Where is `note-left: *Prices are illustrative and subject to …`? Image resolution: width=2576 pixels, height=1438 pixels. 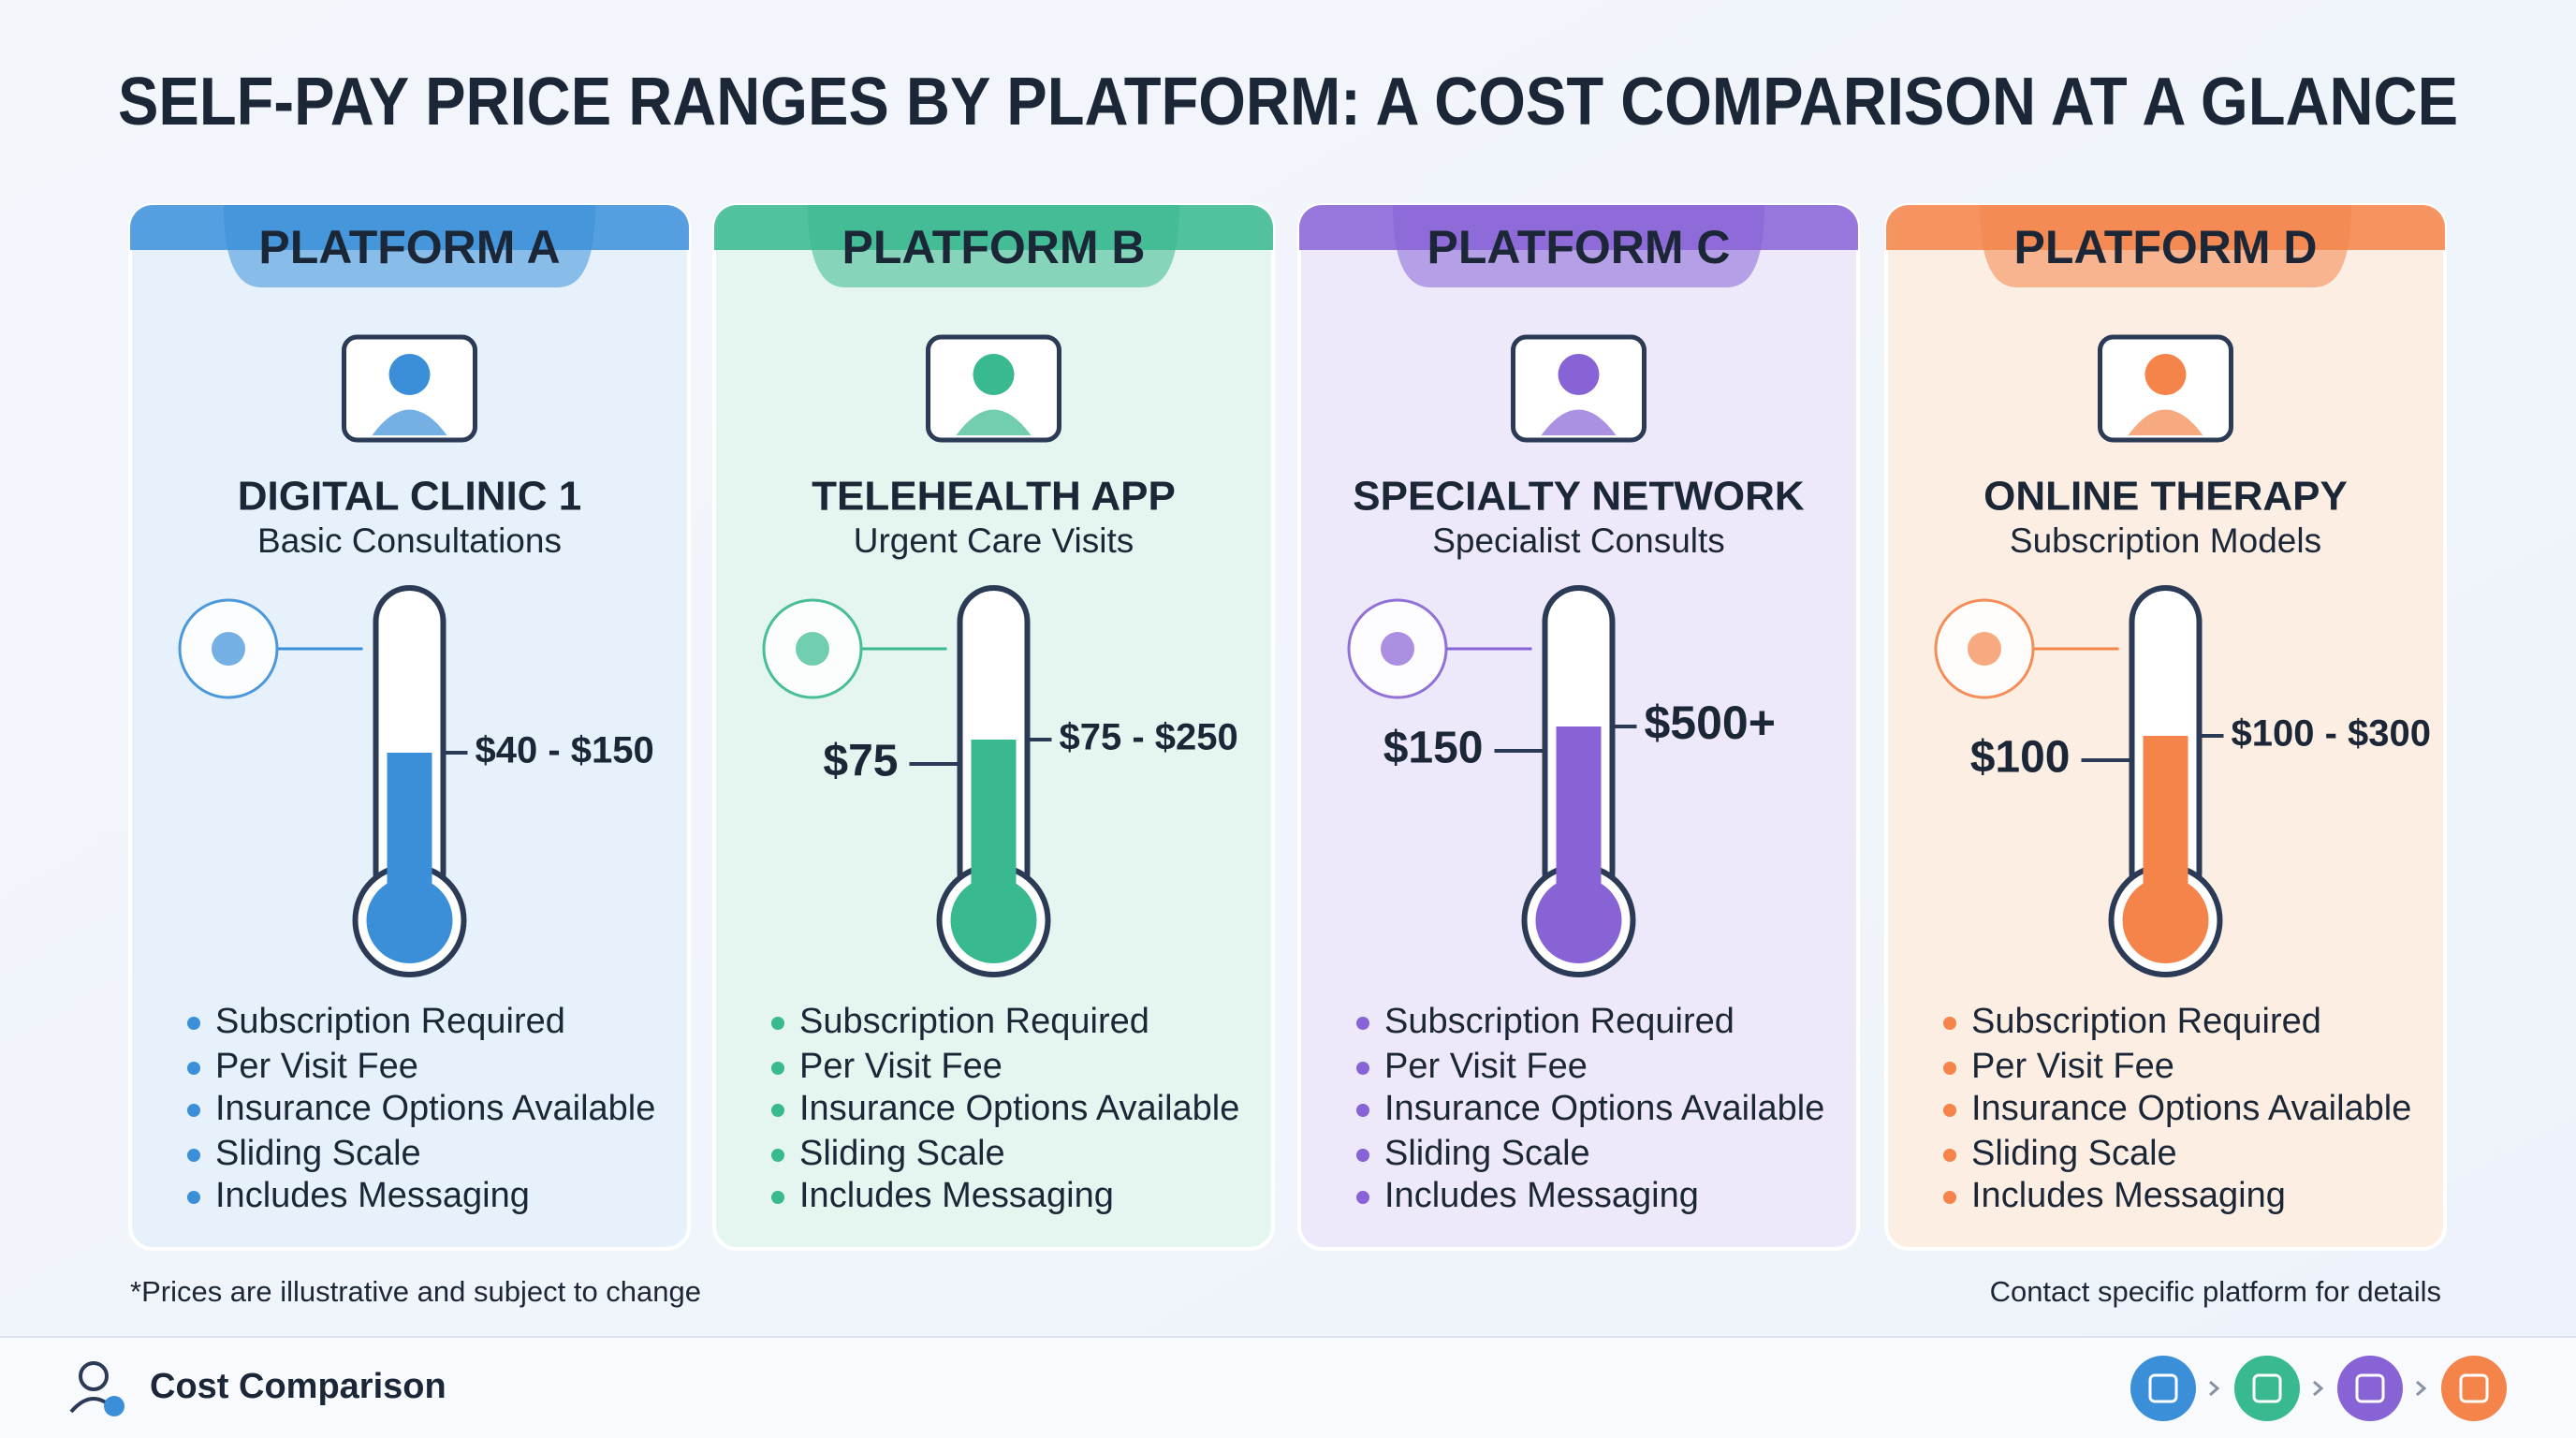
note-left: *Prices are illustrative and subject to … is located at coordinates (415, 1291).